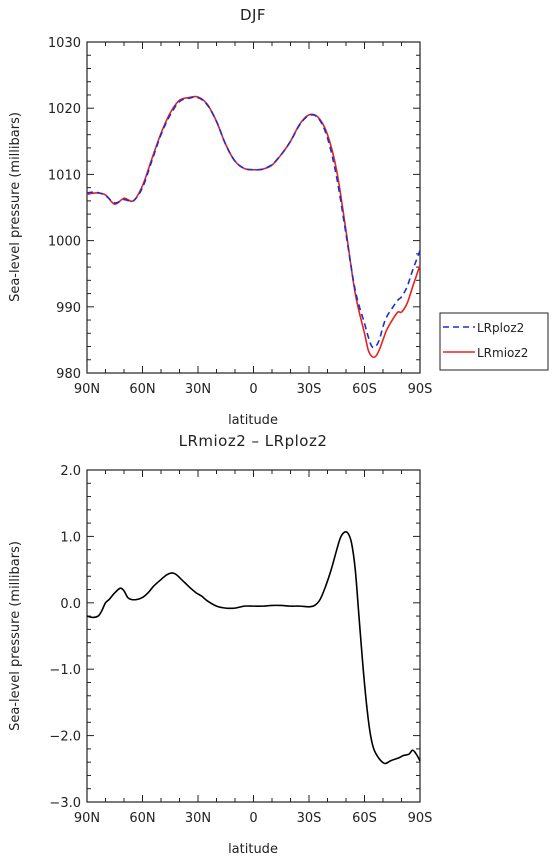 This screenshot has height=861, width=554. What do you see at coordinates (198, 389) in the screenshot?
I see `x-tick-label-top: 30N` at bounding box center [198, 389].